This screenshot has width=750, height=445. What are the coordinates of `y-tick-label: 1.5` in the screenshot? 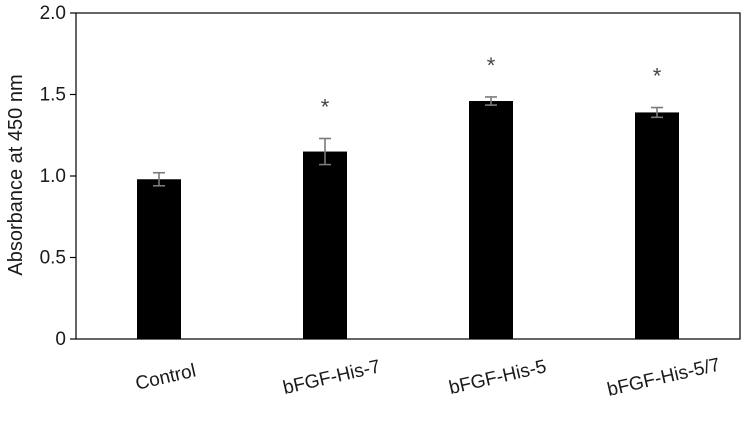 It's located at (53, 95).